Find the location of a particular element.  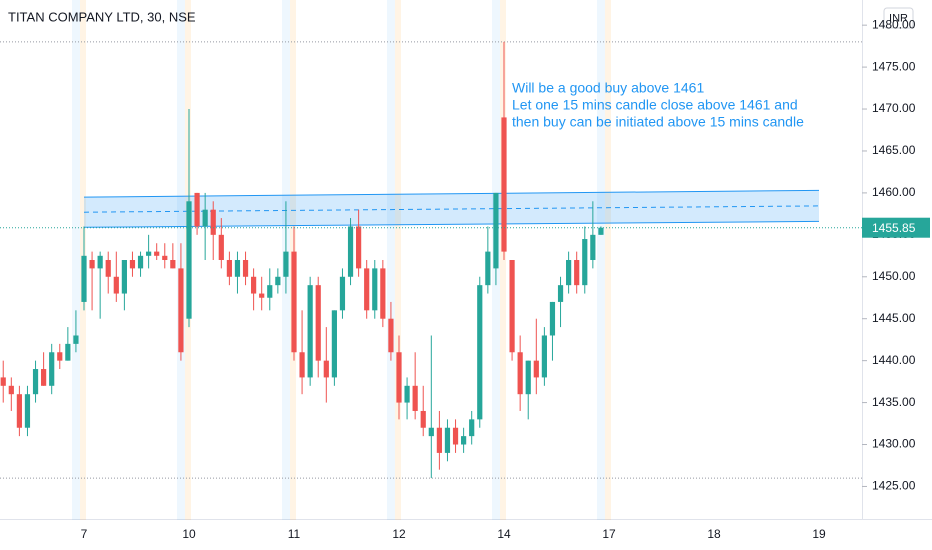

x-tick-label: 17 is located at coordinates (609, 534).